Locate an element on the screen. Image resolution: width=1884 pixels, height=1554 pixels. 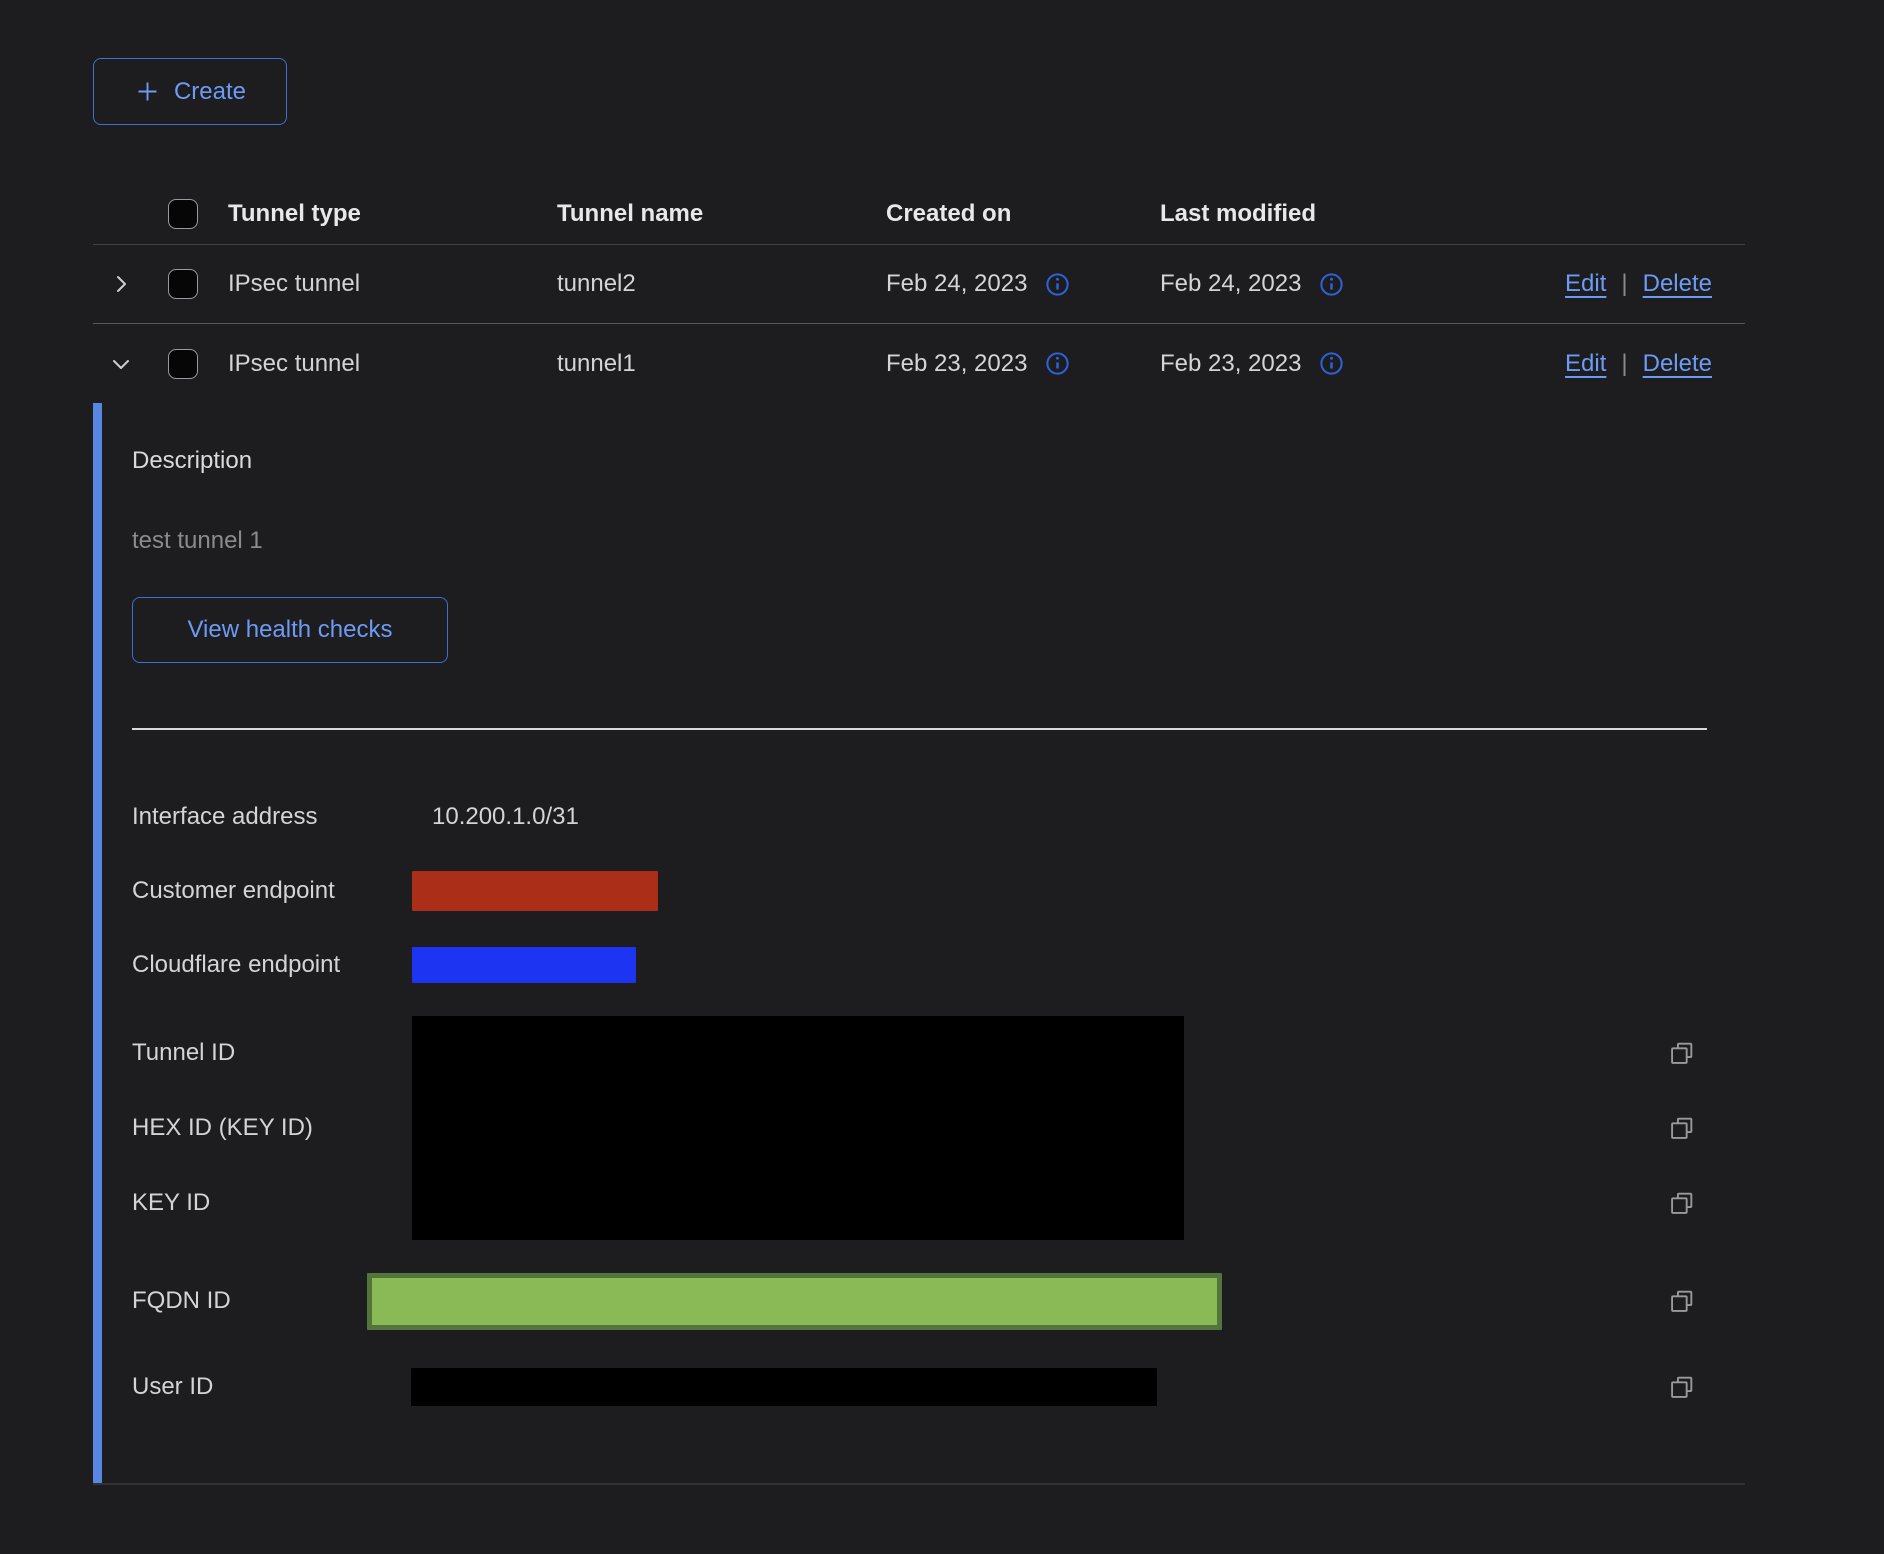
last-modified-value: Feb 23, 2023 is located at coordinates (1231, 363).